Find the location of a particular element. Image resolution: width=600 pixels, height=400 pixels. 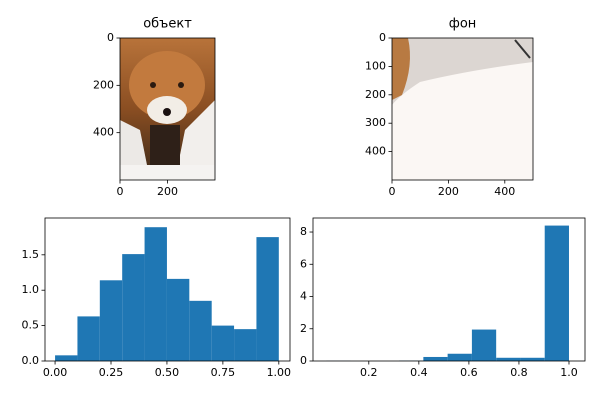

fox-image is located at coordinates (167, 109).